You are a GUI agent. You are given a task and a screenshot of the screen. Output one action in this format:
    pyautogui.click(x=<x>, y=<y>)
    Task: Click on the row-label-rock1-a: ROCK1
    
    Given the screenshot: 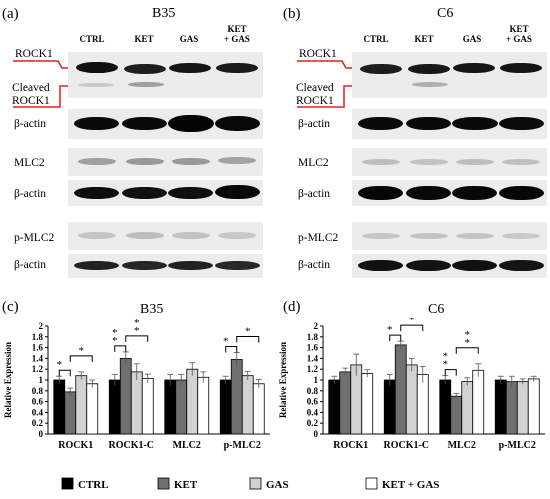 What is the action you would take?
    pyautogui.click(x=34, y=54)
    